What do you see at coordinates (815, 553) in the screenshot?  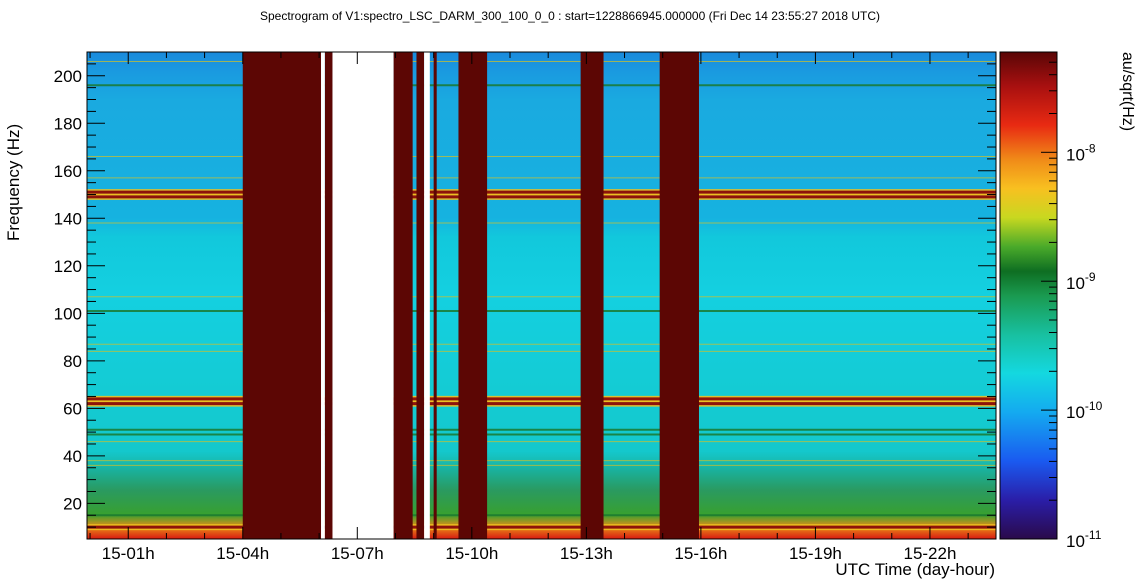 I see `x-tick-label: 15-19h` at bounding box center [815, 553].